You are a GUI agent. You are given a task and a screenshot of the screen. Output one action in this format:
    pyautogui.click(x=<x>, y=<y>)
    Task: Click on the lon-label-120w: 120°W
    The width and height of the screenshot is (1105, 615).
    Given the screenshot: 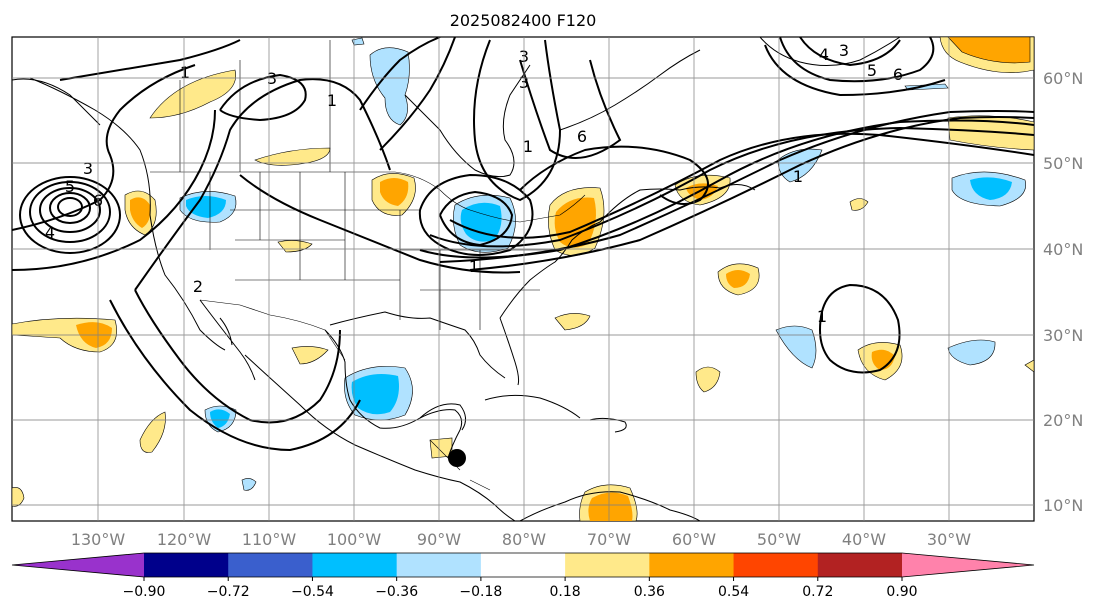 What is the action you would take?
    pyautogui.click(x=184, y=539)
    